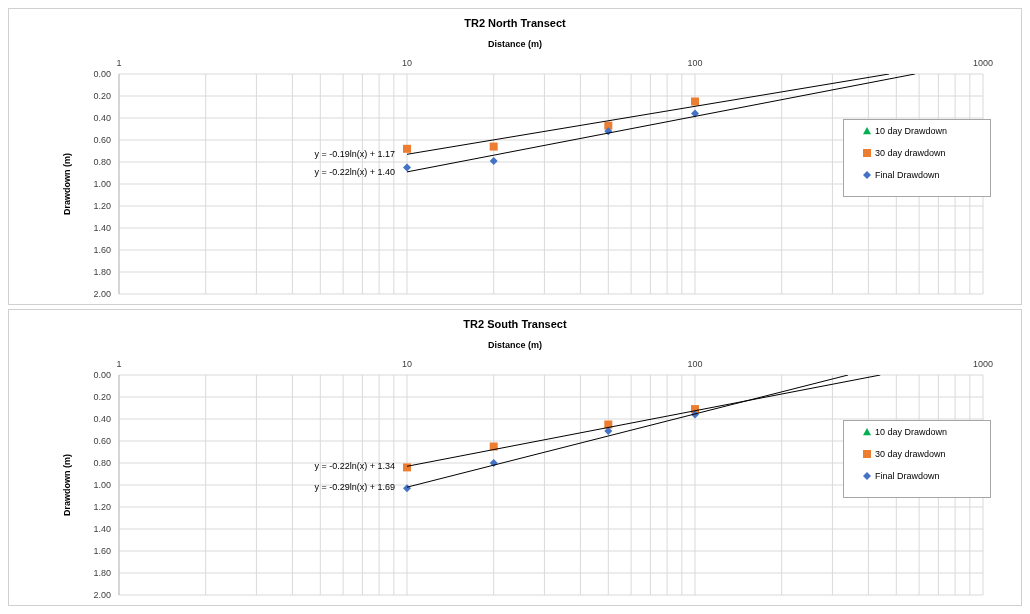 This screenshot has height=614, width=1030. I want to click on annotation: y = -0.19ln(x) + 1.17, so click(354, 154).